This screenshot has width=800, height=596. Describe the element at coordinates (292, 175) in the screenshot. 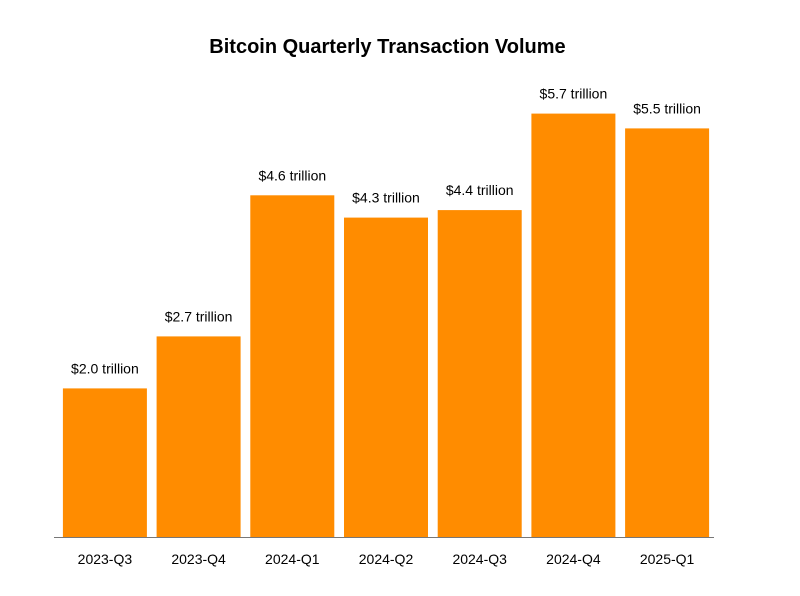

I see `data-label-2024-Q1: $4.6 trillion` at that location.